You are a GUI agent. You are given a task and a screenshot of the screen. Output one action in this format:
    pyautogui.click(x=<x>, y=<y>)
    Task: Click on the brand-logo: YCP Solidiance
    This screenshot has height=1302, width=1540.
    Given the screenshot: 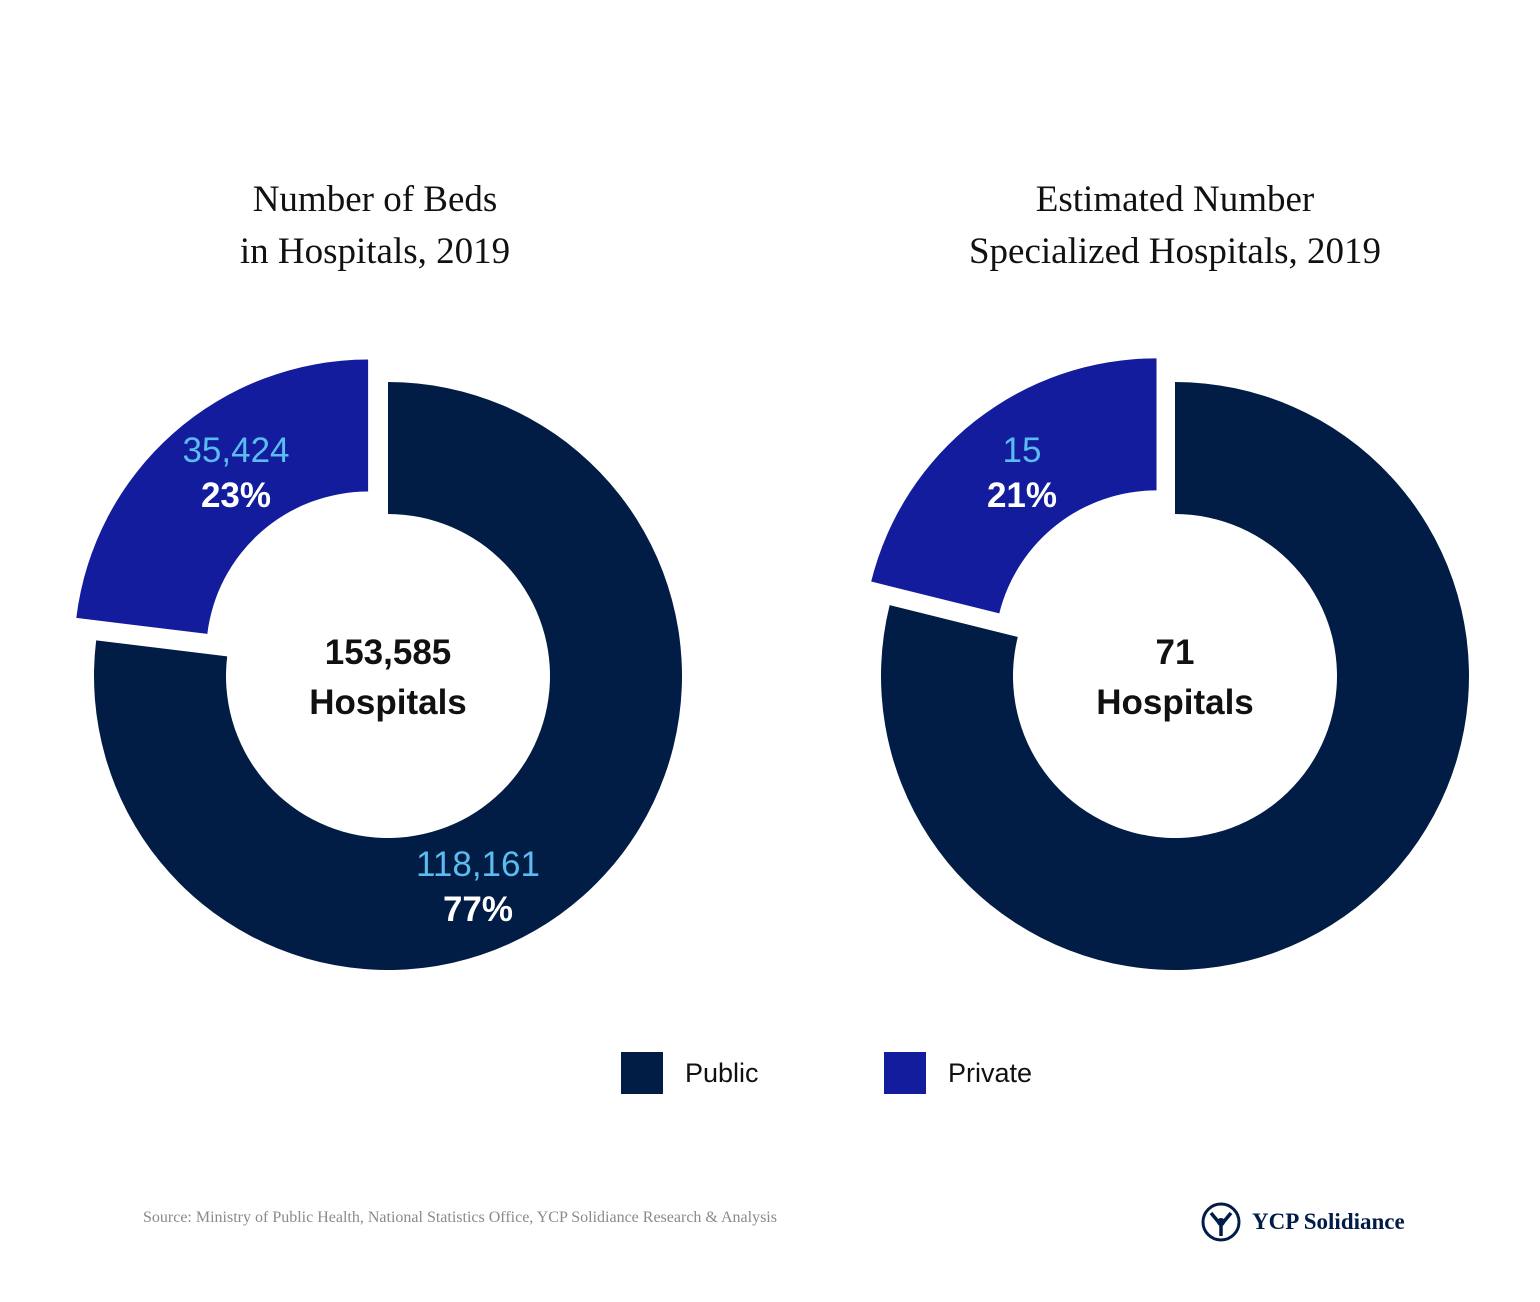 What is the action you would take?
    pyautogui.click(x=1302, y=1222)
    